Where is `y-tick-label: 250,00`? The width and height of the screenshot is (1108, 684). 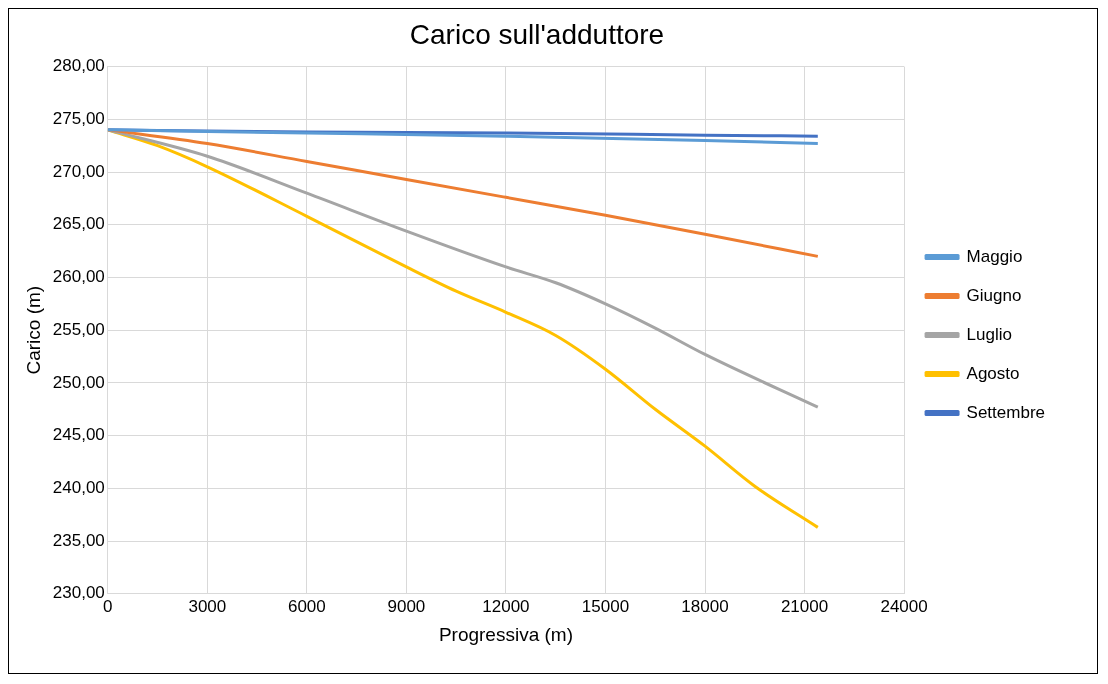 y-tick-label: 250,00 is located at coordinates (78, 382).